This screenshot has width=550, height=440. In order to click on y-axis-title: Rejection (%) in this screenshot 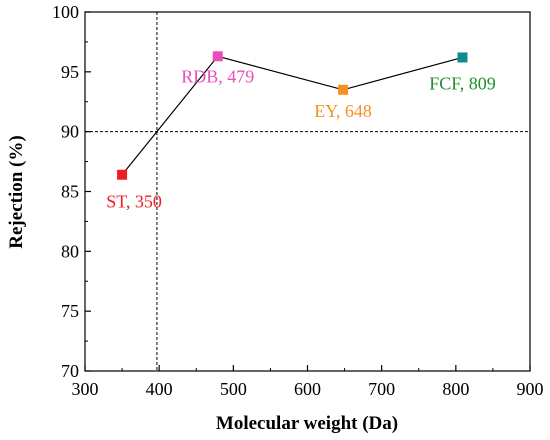, I will do `click(16, 191)`.